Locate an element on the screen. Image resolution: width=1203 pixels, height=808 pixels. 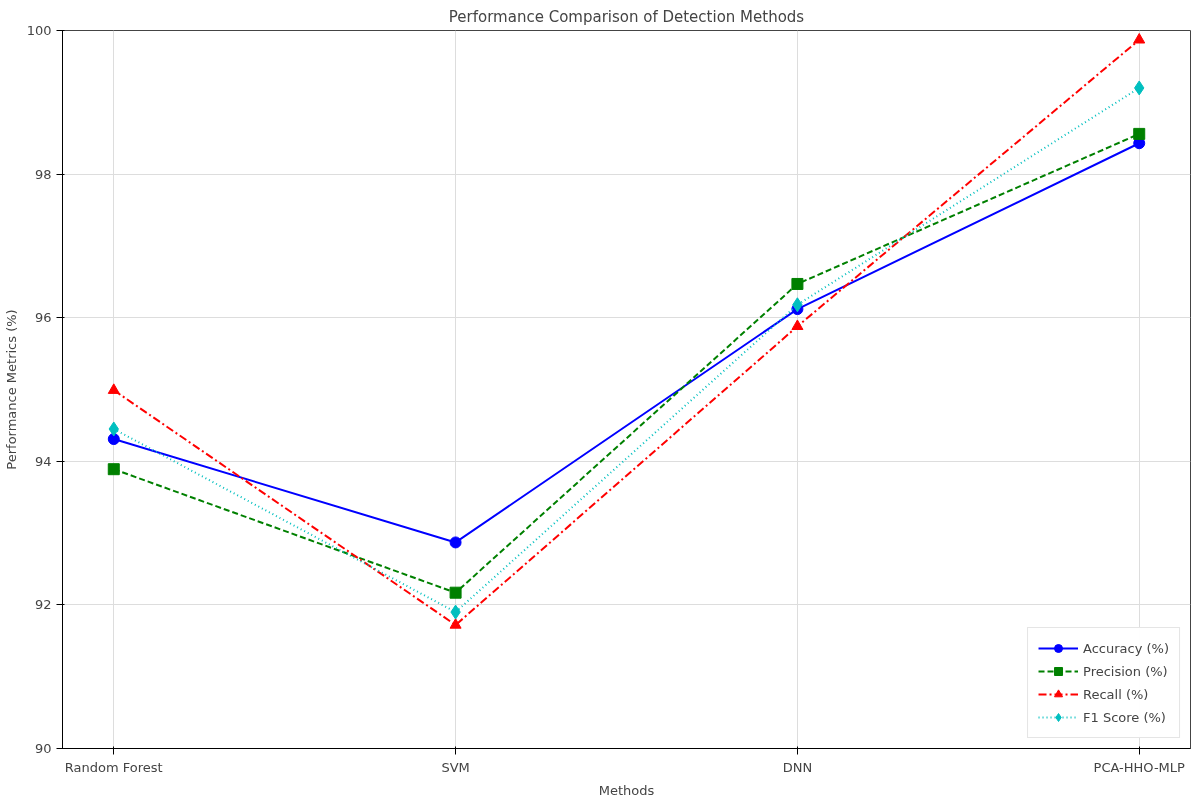
legend-label: Recall (%) is located at coordinates (1116, 694).